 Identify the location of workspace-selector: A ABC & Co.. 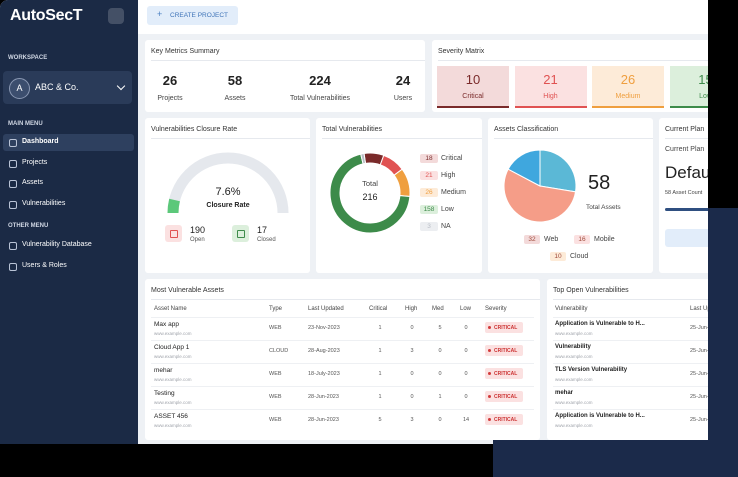
(67, 87).